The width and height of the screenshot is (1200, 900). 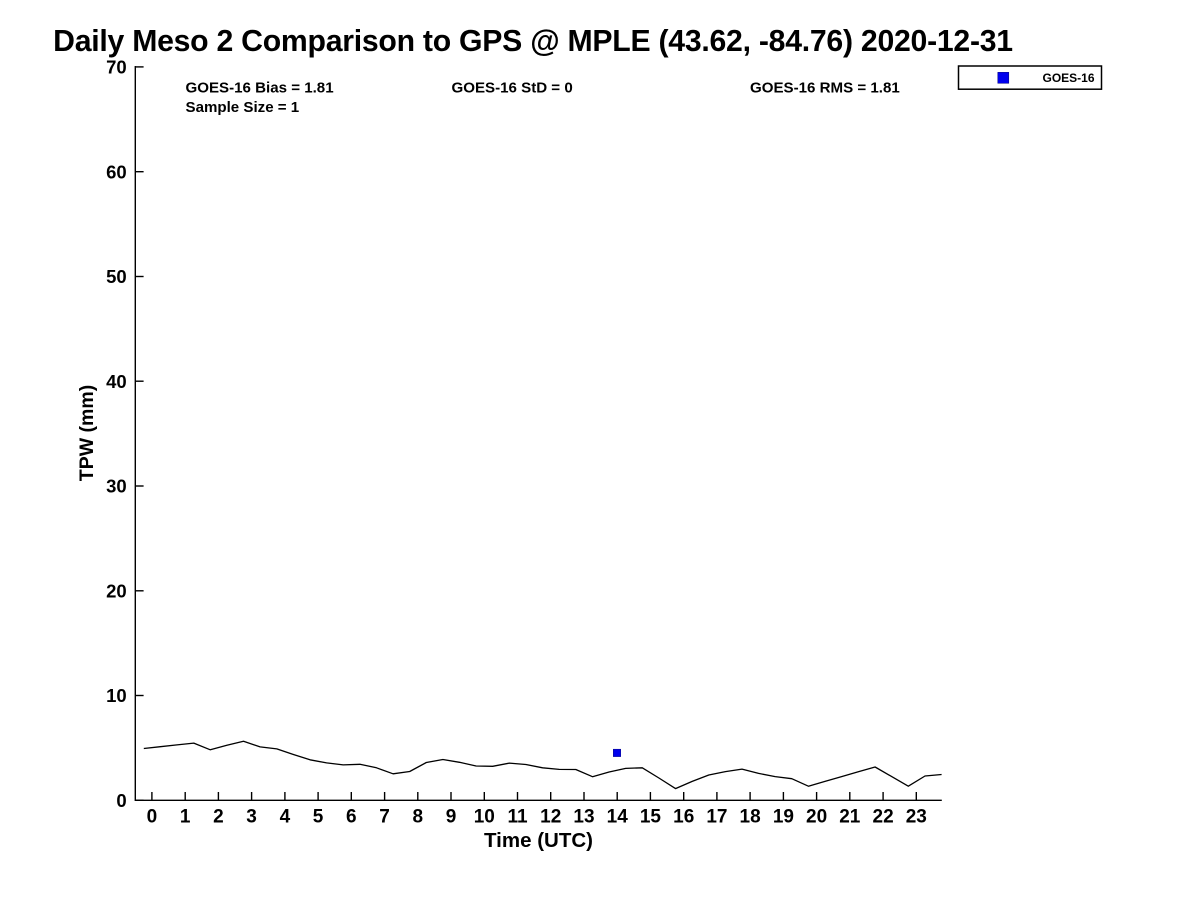 What do you see at coordinates (825, 88) in the screenshot?
I see `svg-text: GOES-16 RMS = 1.81` at bounding box center [825, 88].